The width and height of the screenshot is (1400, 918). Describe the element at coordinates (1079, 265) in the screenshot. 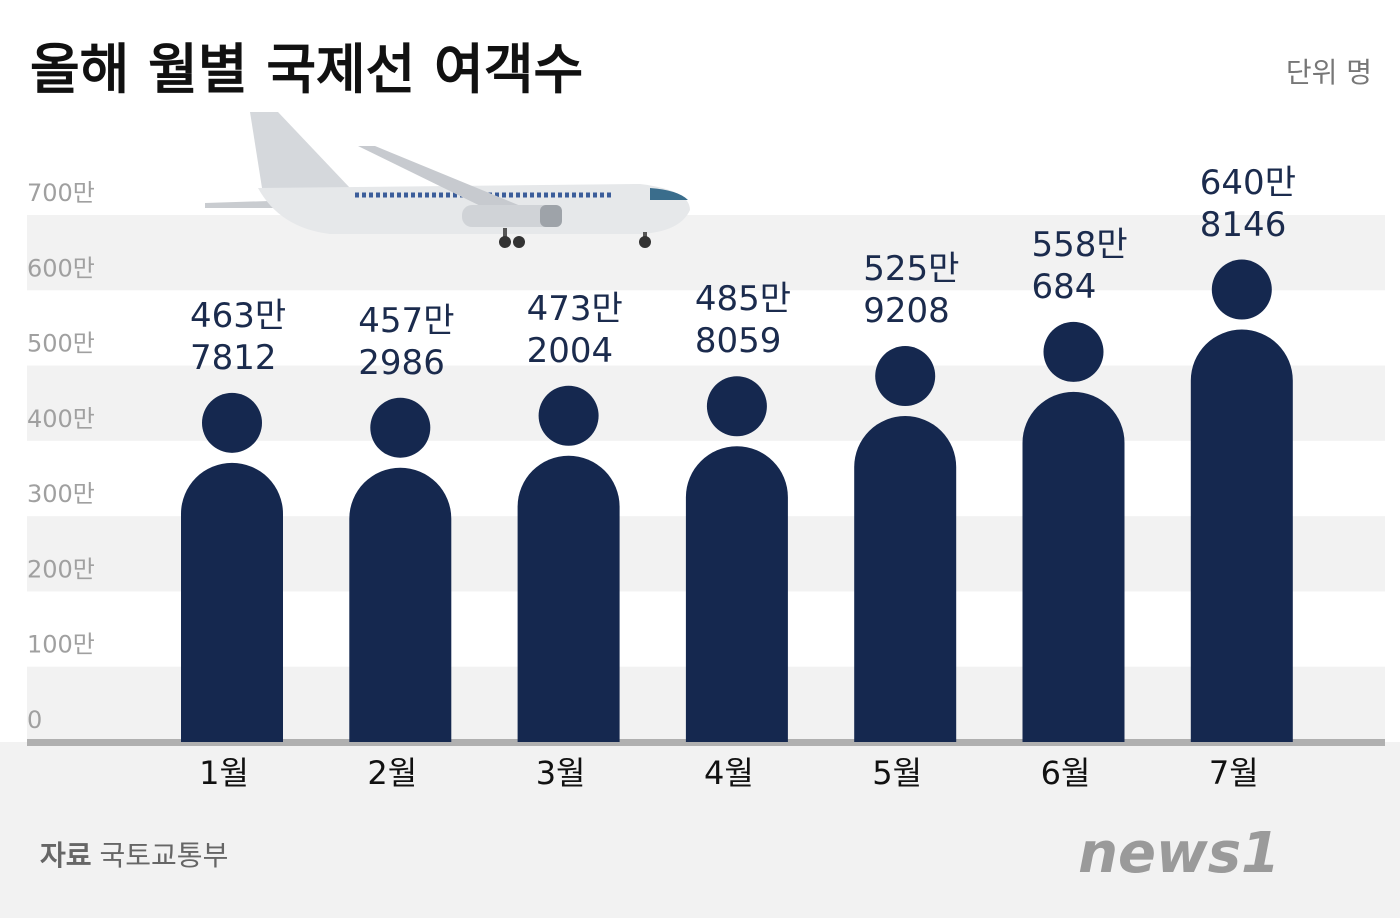

I see `value-label: 558만 684` at that location.